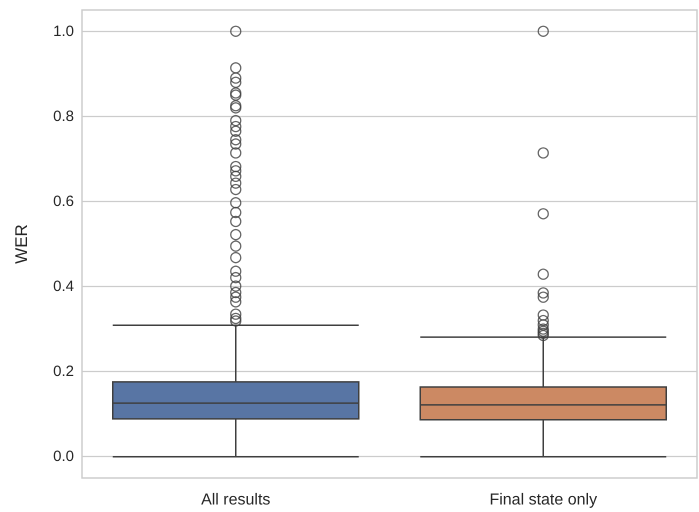  Describe the element at coordinates (63, 457) in the screenshot. I see `y-tick-label: 0.0` at that location.